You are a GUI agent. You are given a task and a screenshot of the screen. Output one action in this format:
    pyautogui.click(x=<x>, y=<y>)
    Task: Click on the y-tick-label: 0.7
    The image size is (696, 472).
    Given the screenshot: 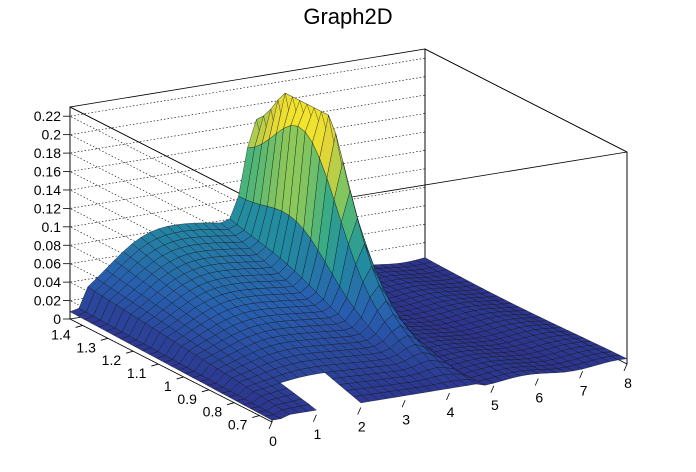 What is the action you would take?
    pyautogui.click(x=238, y=425)
    